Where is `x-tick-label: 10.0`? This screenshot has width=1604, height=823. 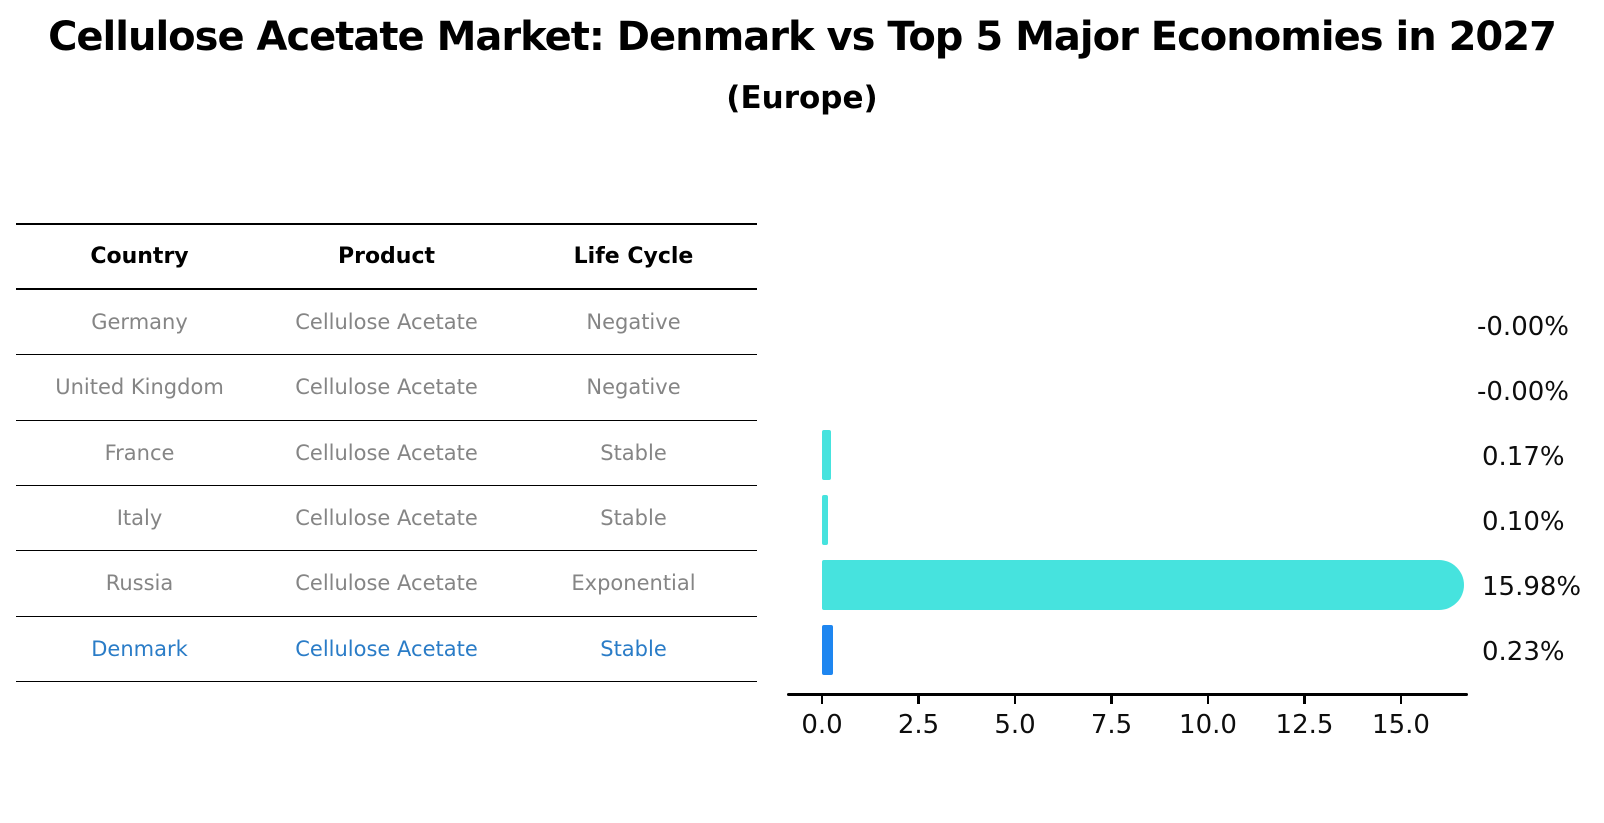
x-tick-label: 10.0 is located at coordinates (1208, 725).